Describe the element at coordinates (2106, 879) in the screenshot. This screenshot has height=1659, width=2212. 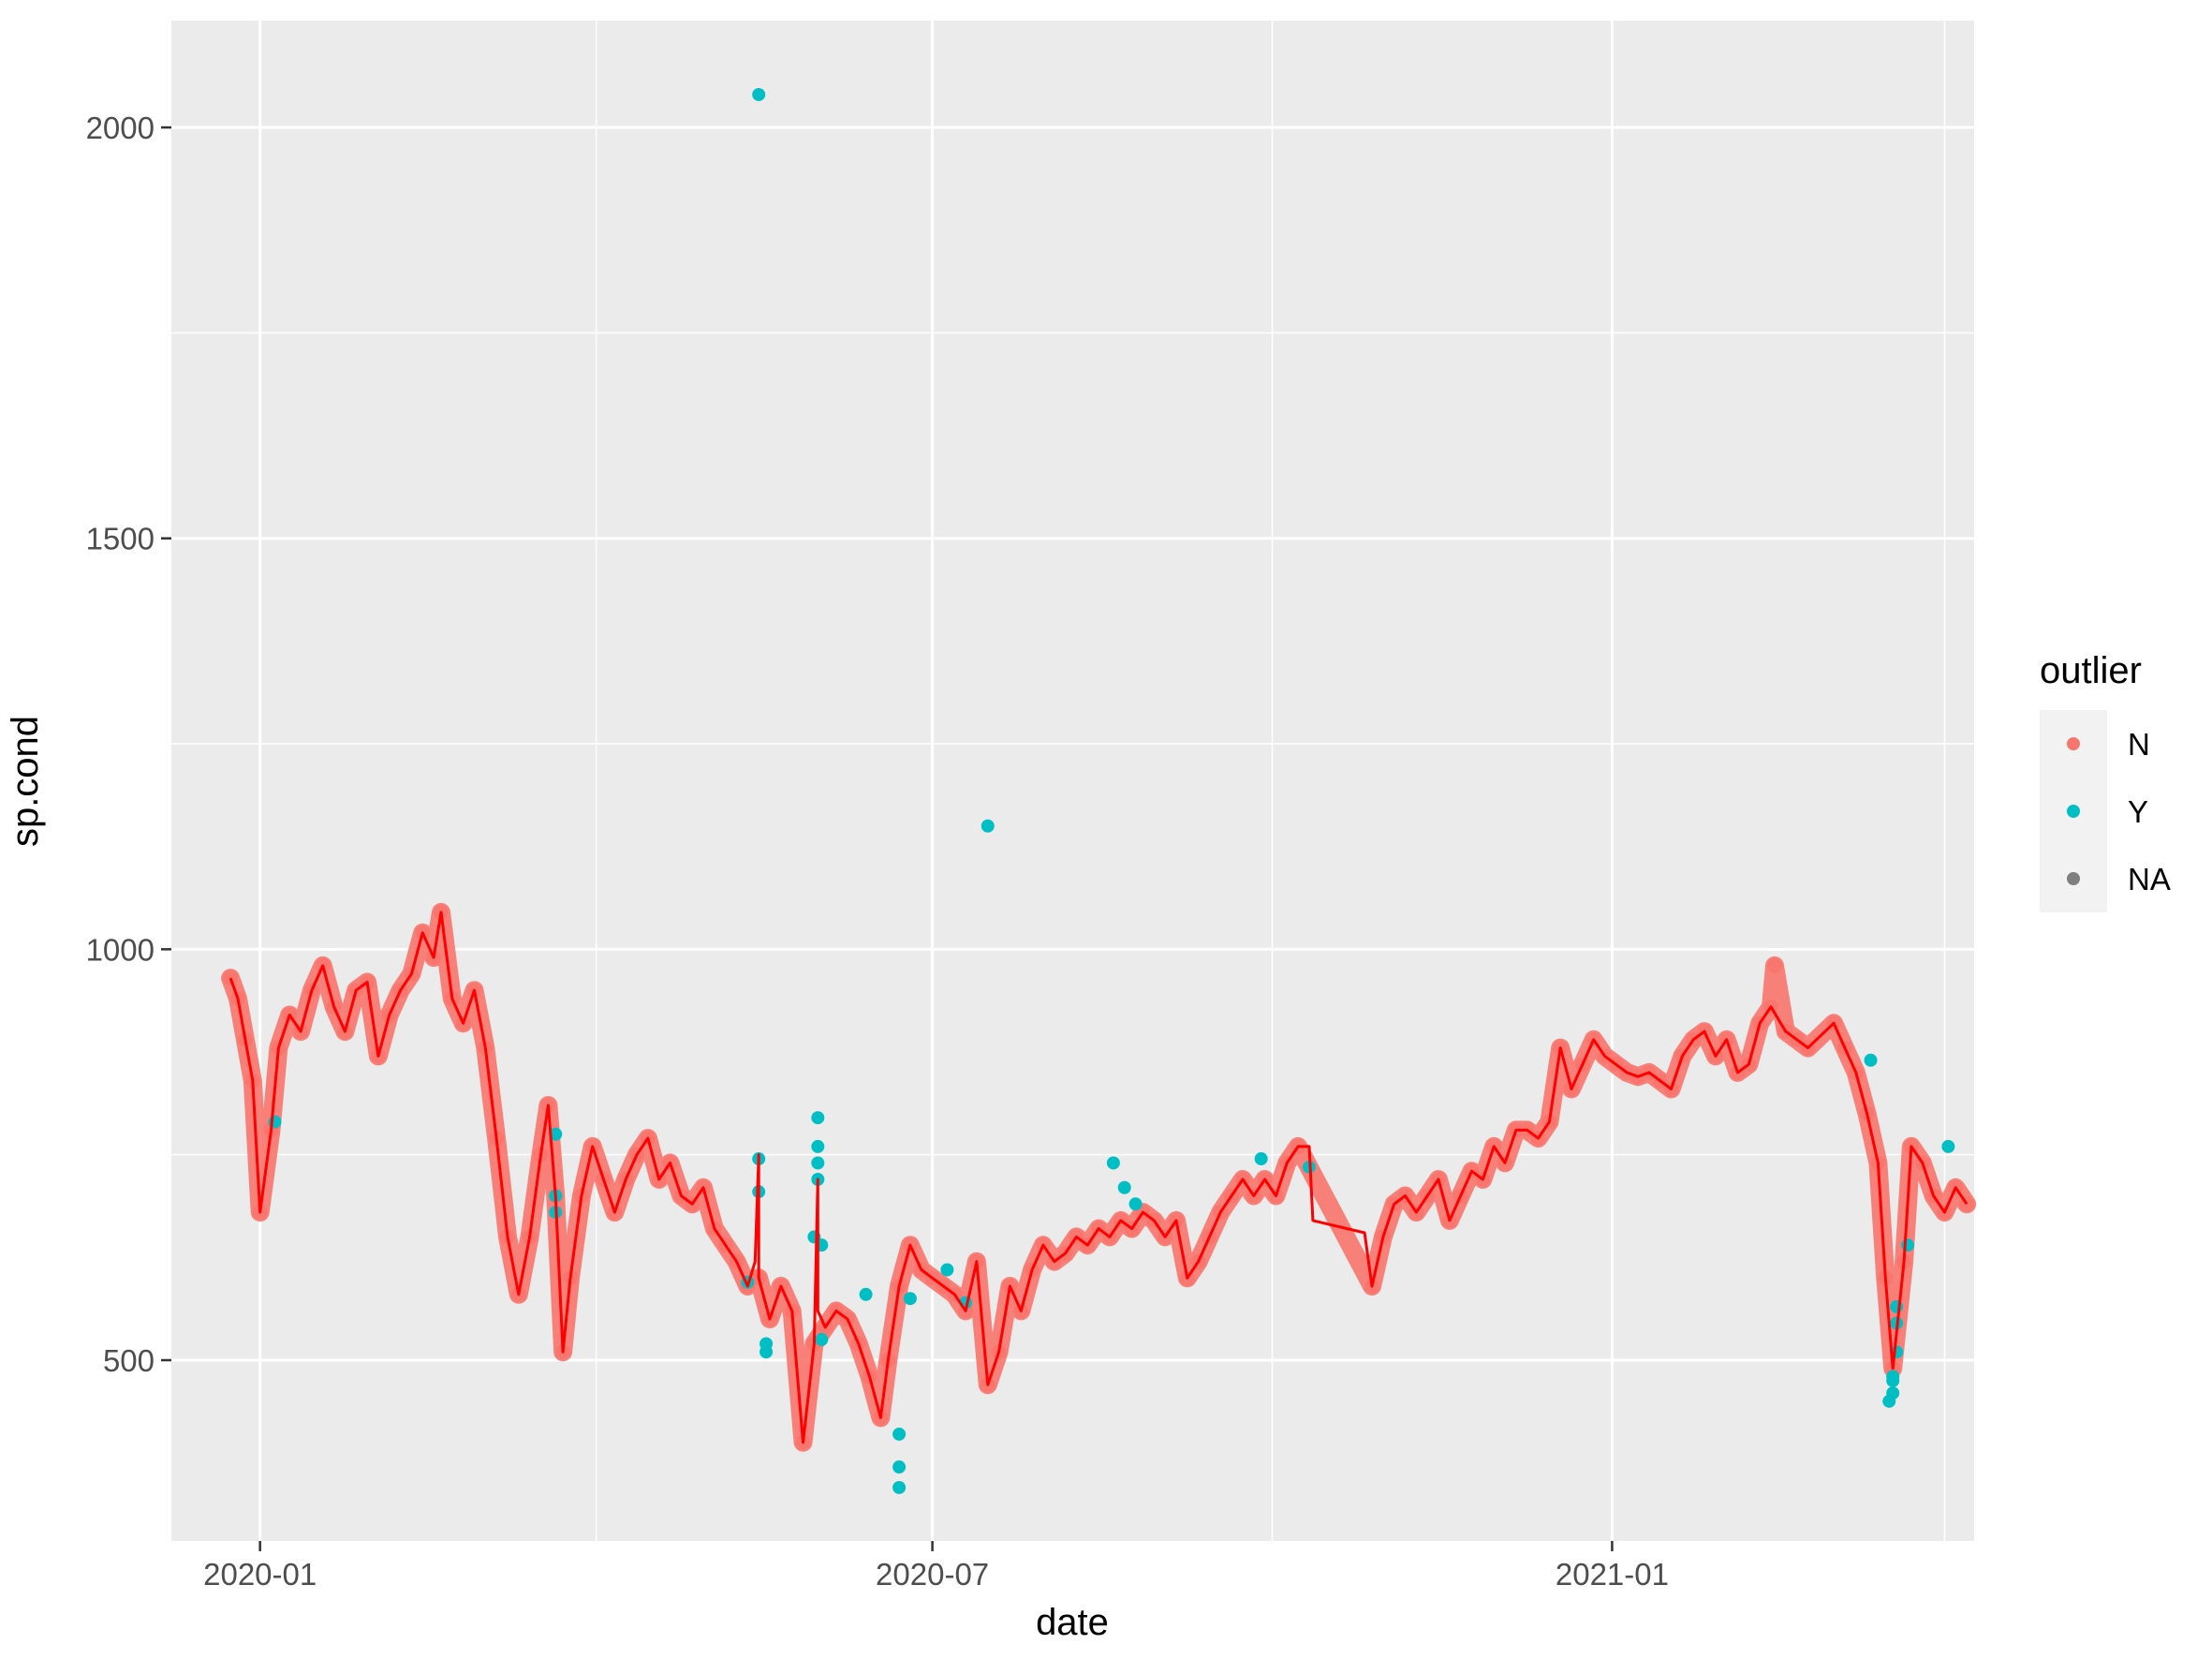
I see `legend-key-NA: NA` at that location.